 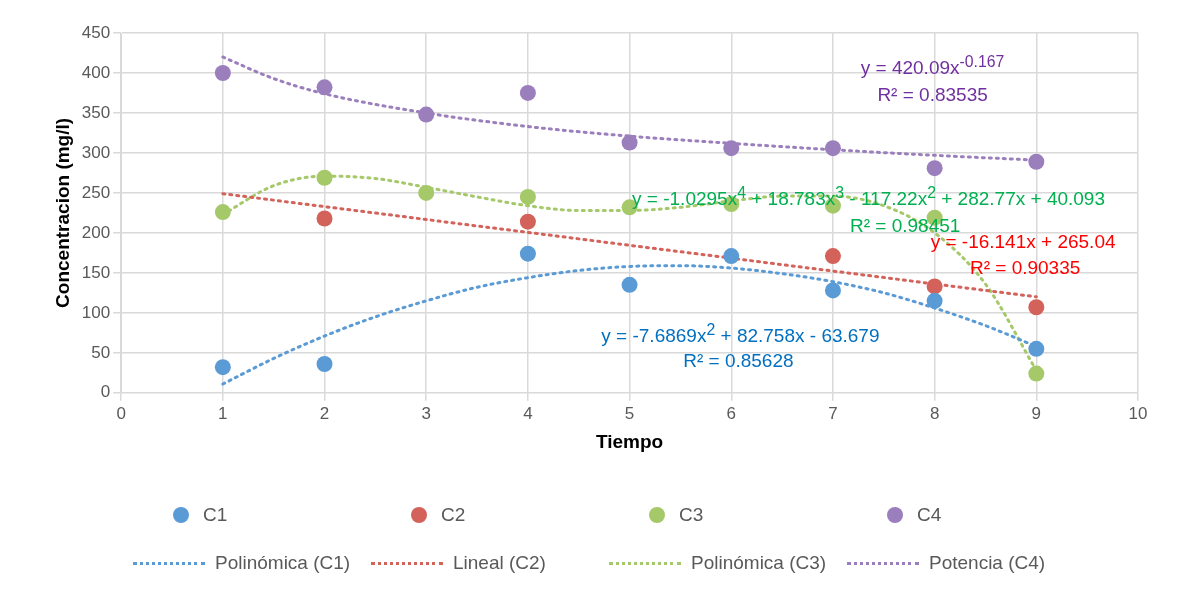 I want to click on legend-label: Lineal (C2), so click(x=499, y=563).